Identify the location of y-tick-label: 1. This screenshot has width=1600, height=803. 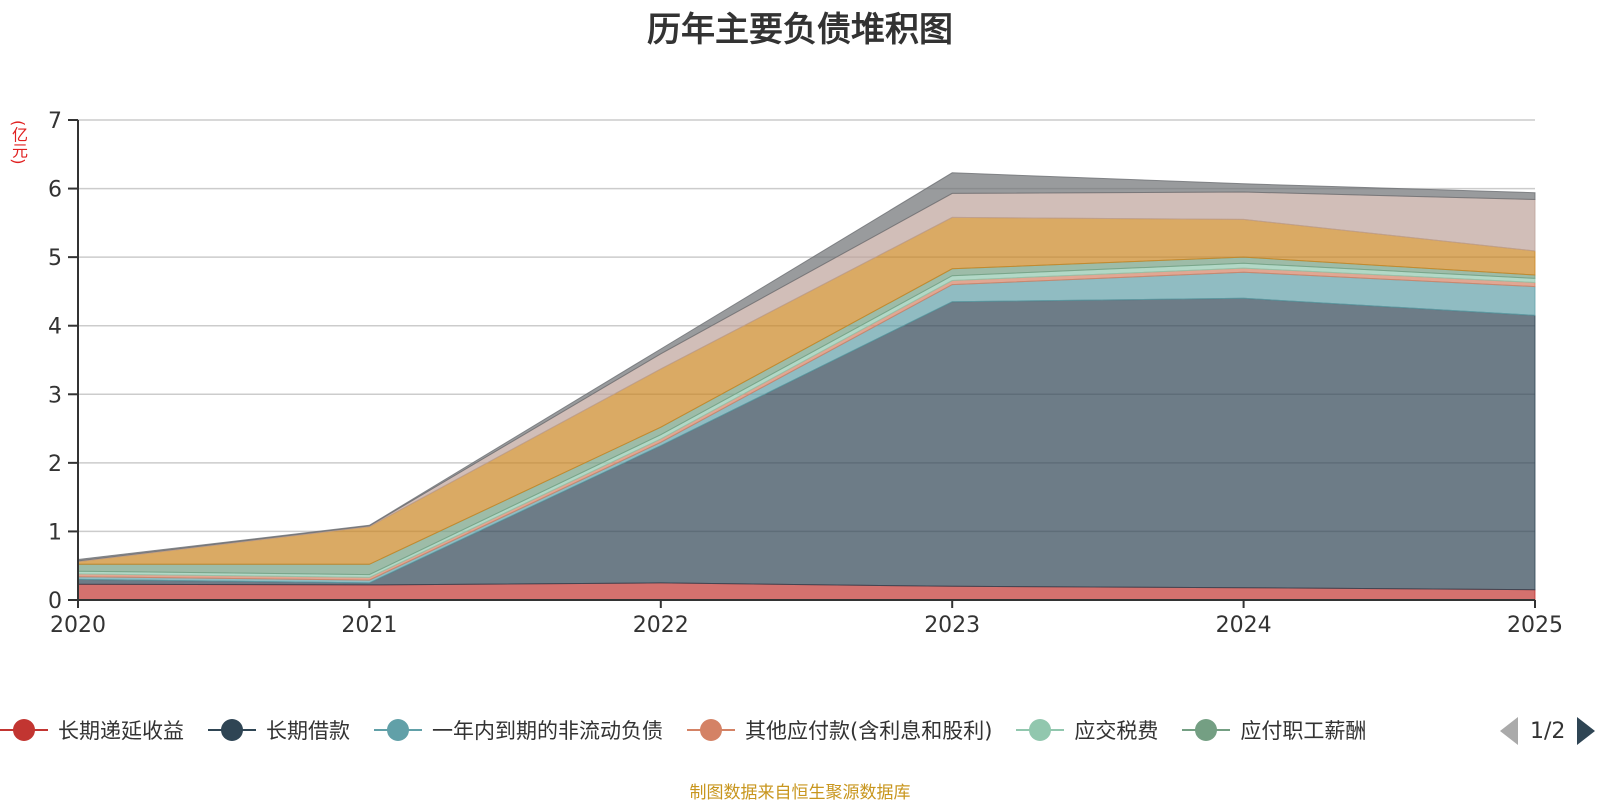
(55, 532).